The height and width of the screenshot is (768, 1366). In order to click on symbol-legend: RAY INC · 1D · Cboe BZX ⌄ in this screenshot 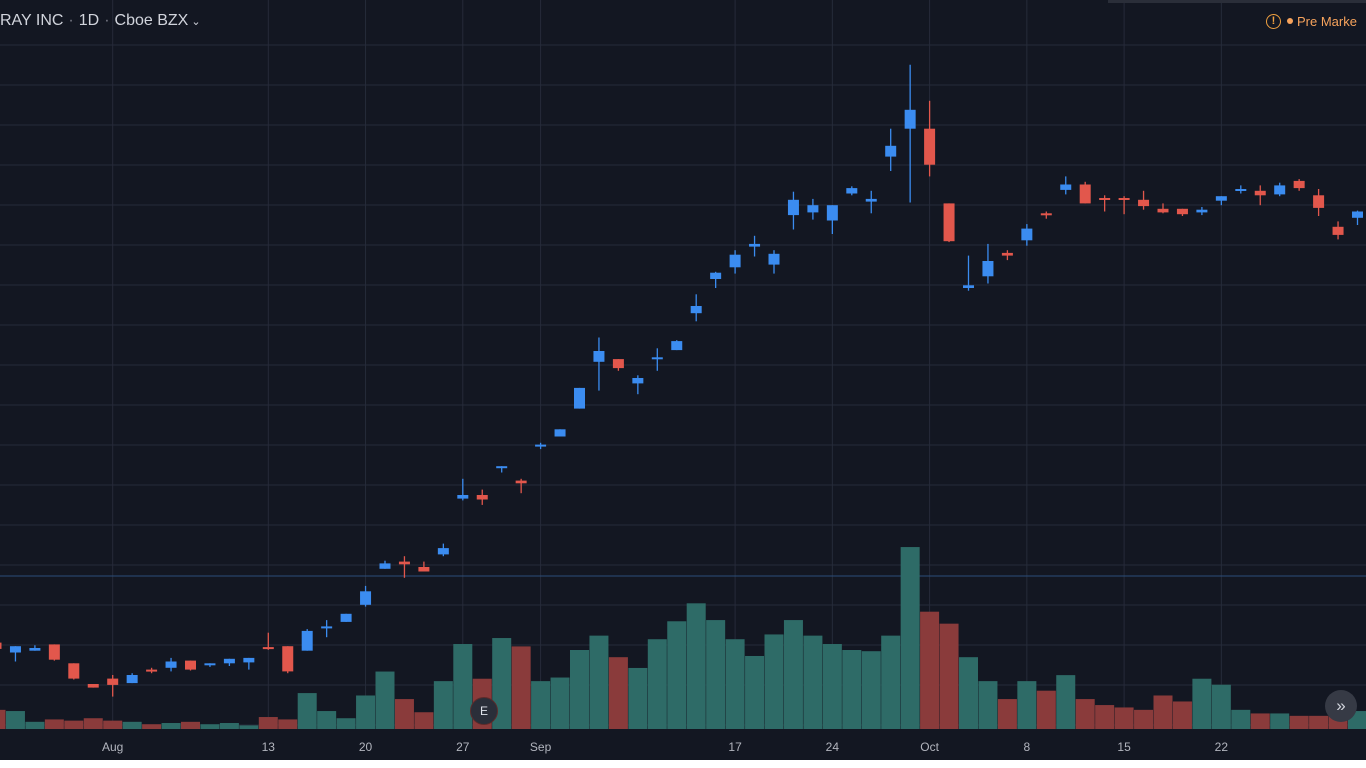, I will do `click(100, 21)`.